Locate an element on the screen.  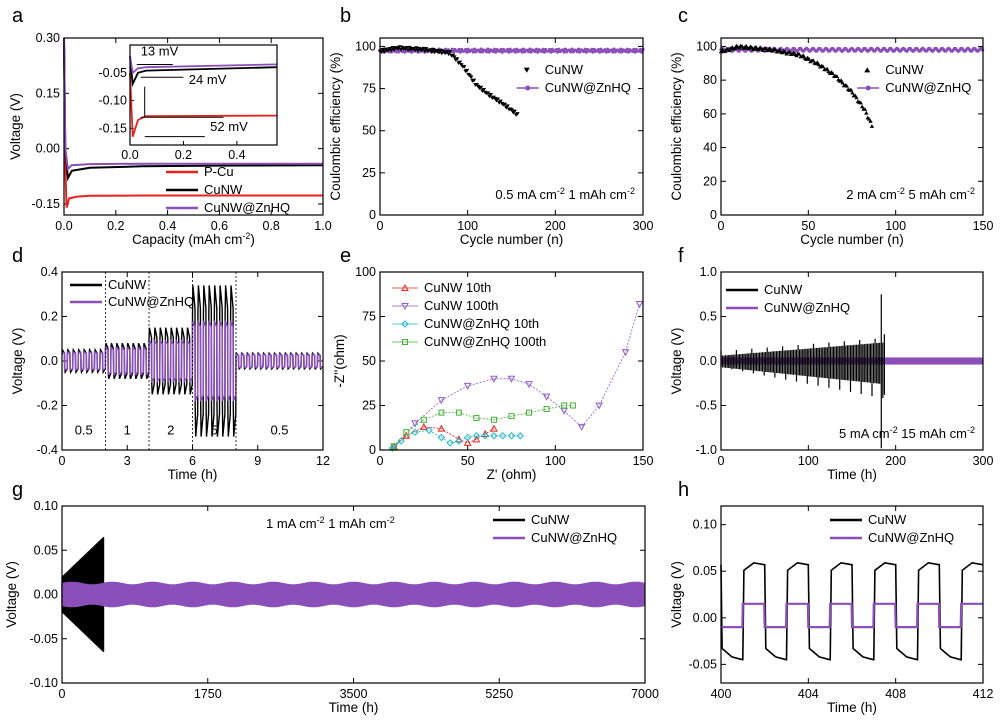
current-density-label: 1 is located at coordinates (127, 429).